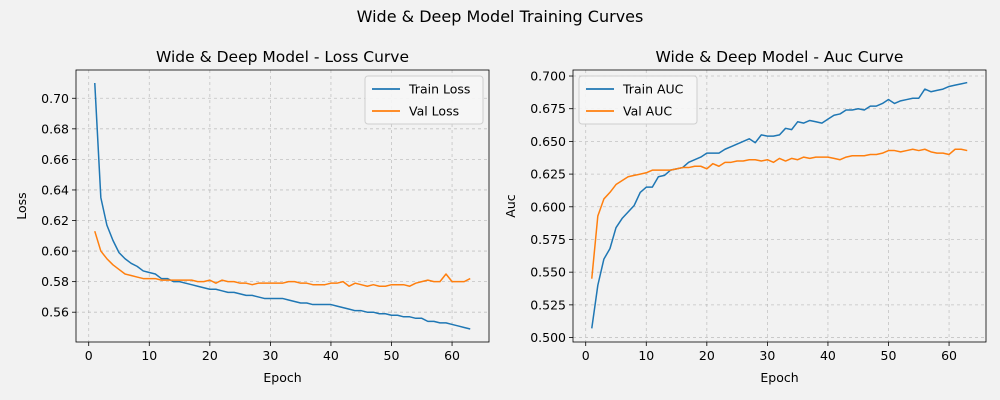  Describe the element at coordinates (548, 141) in the screenshot. I see `auc-y-tick-label: 0.650` at that location.